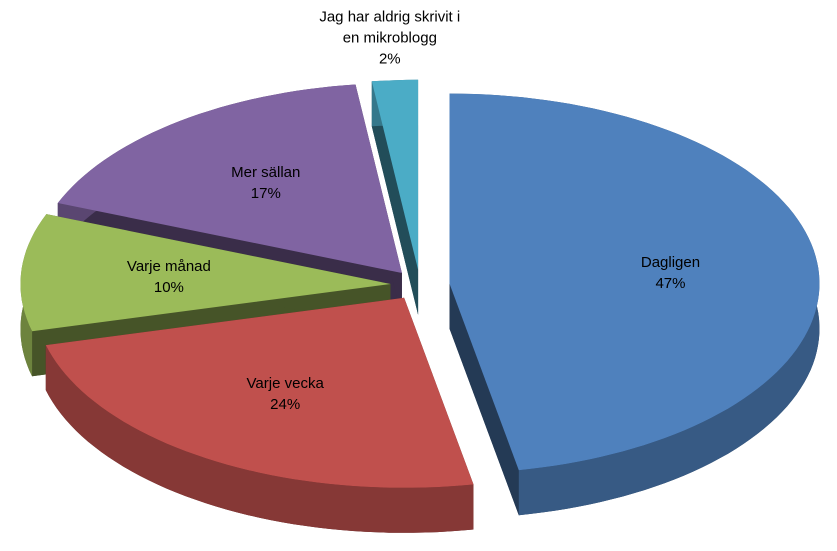 This screenshot has height=551, width=837. I want to click on slice-category: Varje månad, so click(168, 266).